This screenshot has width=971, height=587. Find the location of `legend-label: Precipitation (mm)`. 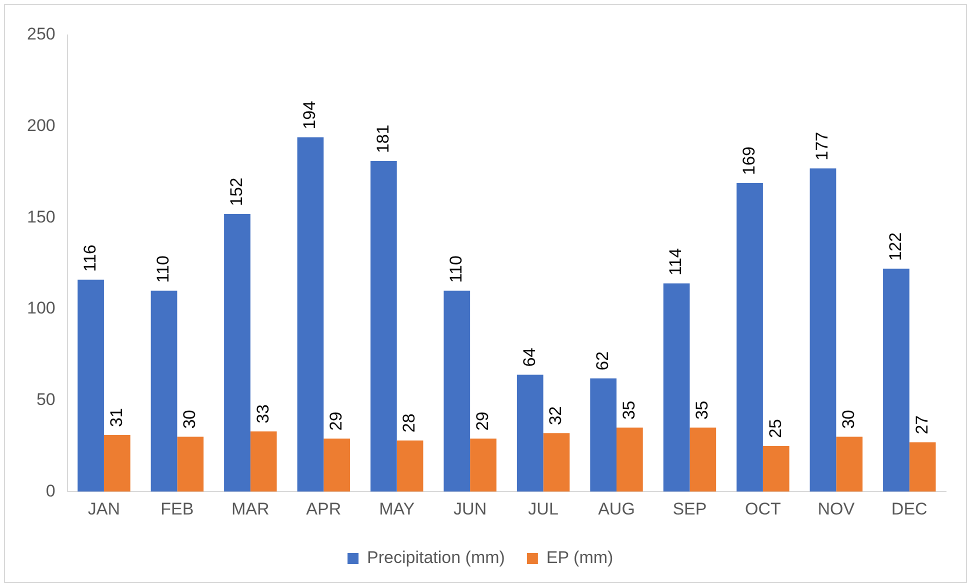

legend-label: Precipitation (mm) is located at coordinates (436, 558).